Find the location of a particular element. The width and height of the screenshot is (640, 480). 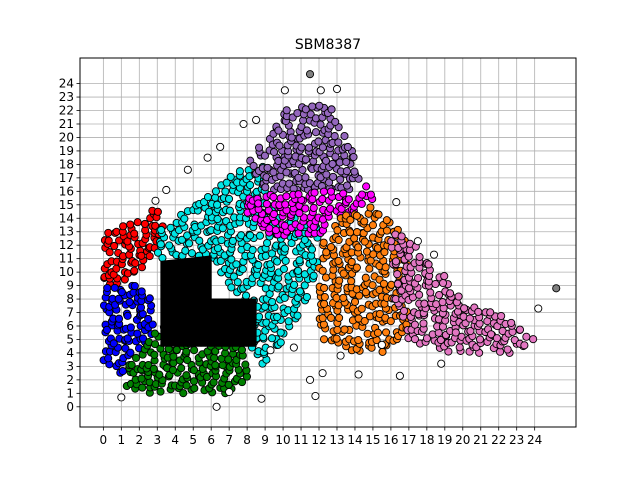

y-tick-label: 2 is located at coordinates (70, 380).